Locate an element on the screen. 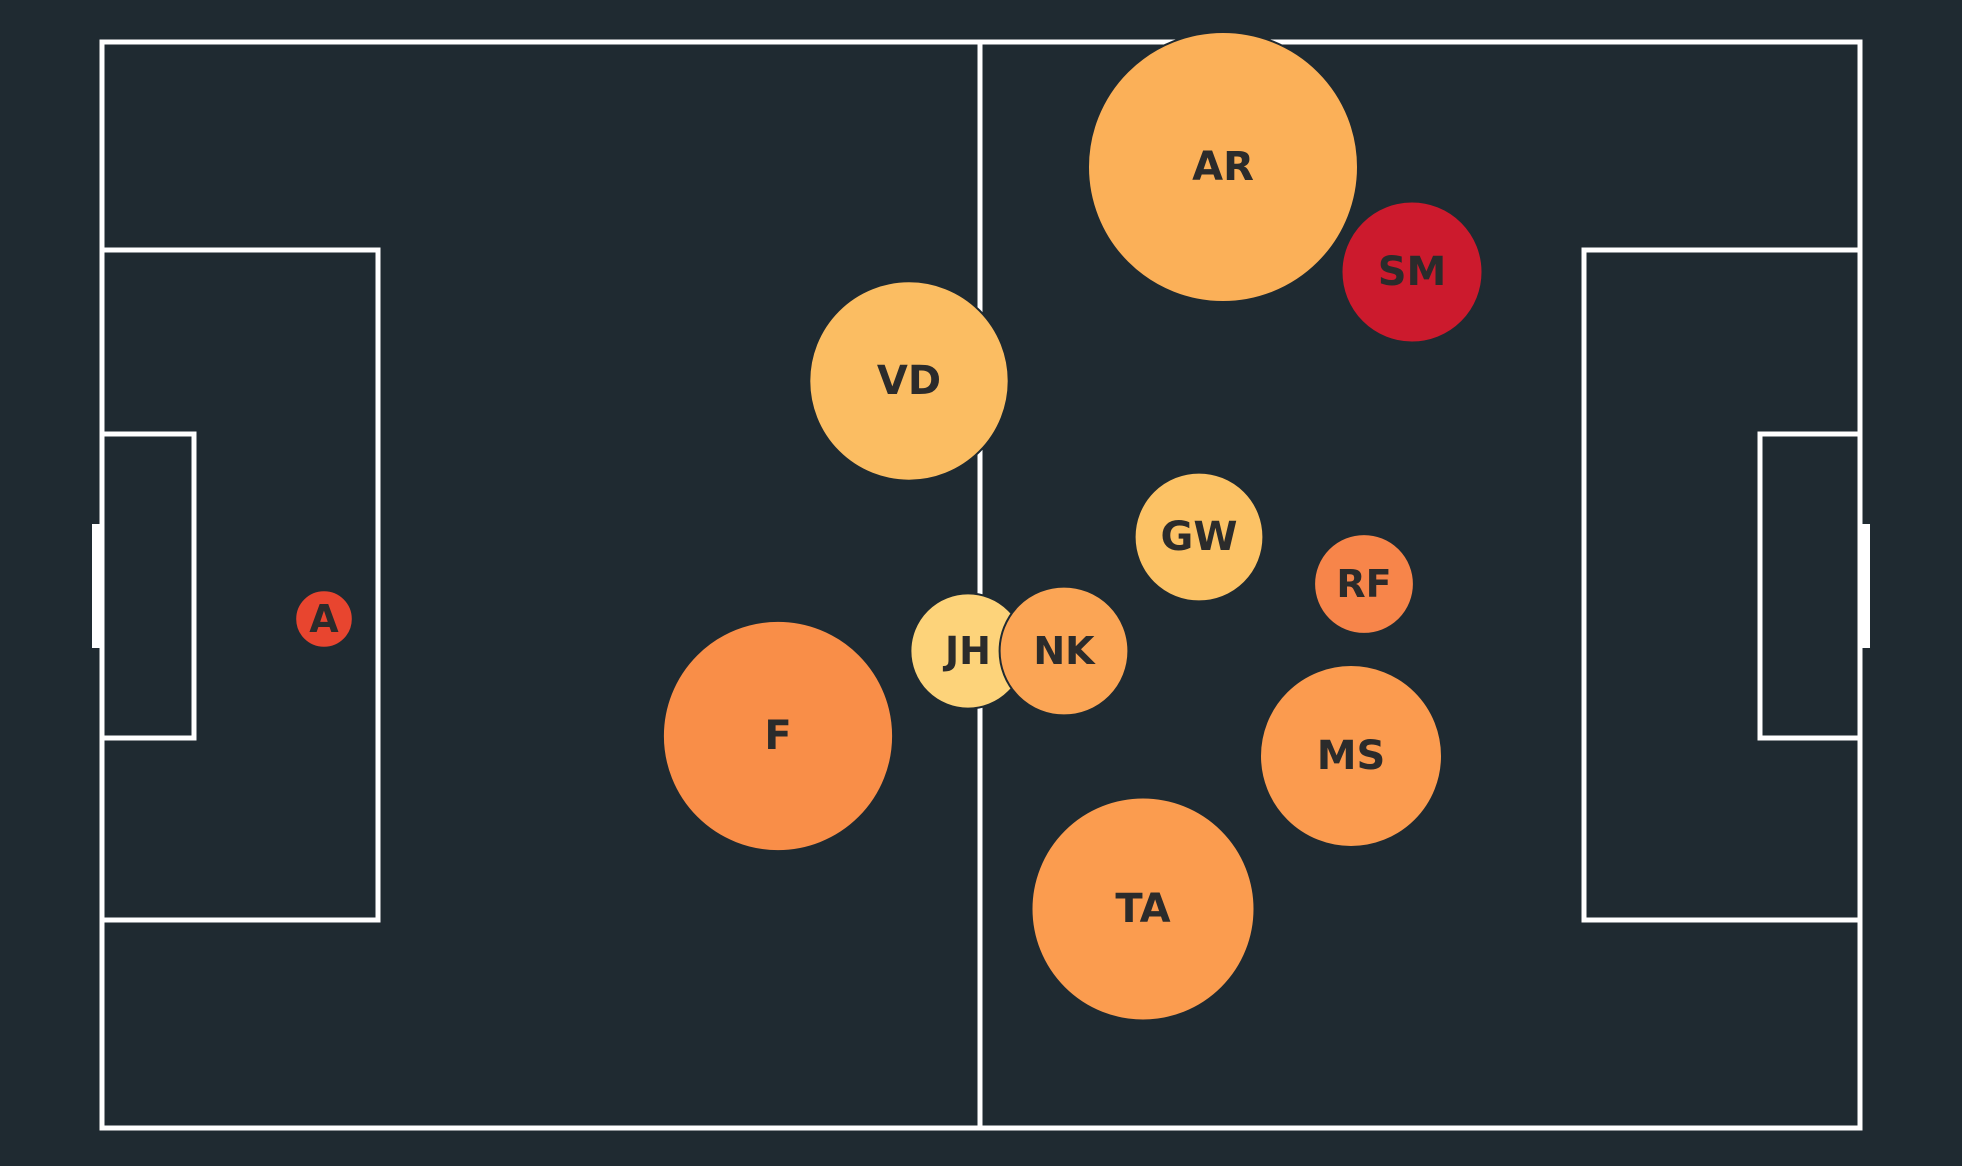  player-label-ta: TA is located at coordinates (1142, 909).